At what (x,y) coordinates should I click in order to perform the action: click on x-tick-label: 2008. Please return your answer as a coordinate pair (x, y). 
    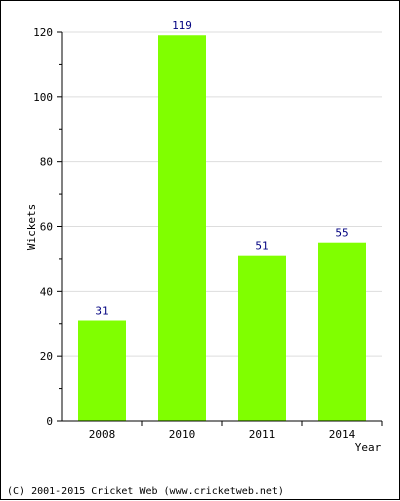
    Looking at the image, I should click on (102, 434).